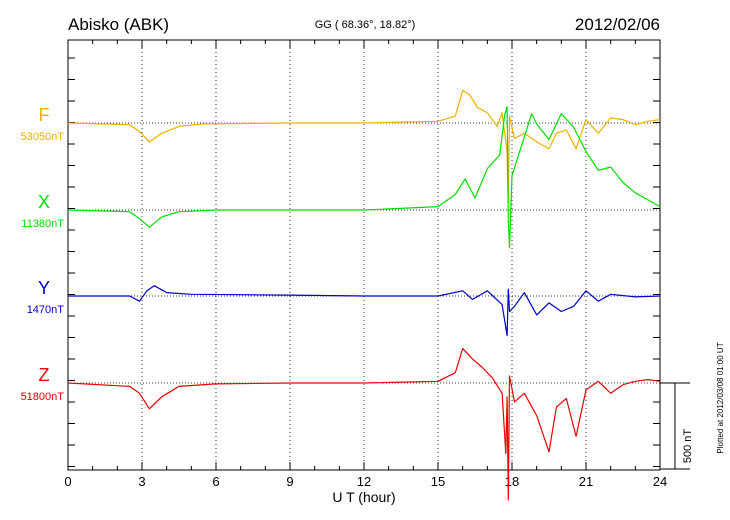 The width and height of the screenshot is (730, 520). Describe the element at coordinates (44, 202) in the screenshot. I see `series-name-x: X` at that location.